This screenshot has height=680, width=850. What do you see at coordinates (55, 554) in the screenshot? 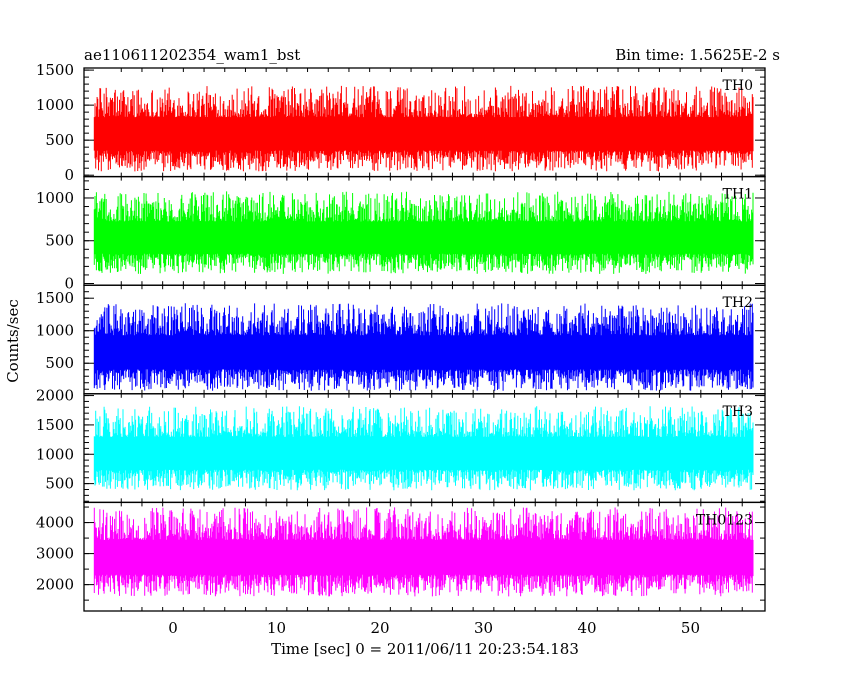
I see `y-tick-label: 3000` at bounding box center [55, 554].